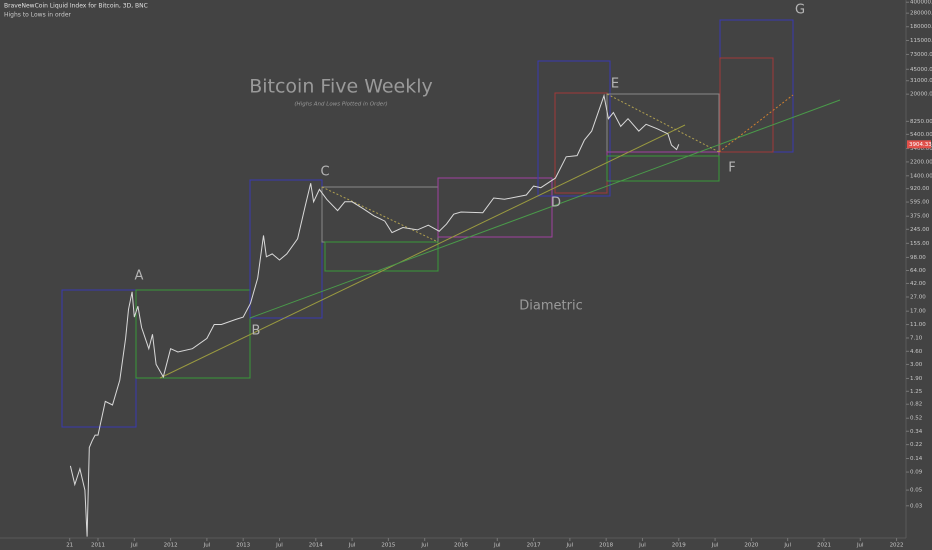 The height and width of the screenshot is (550, 932). I want to click on y-tick-label: 595.00, so click(920, 203).